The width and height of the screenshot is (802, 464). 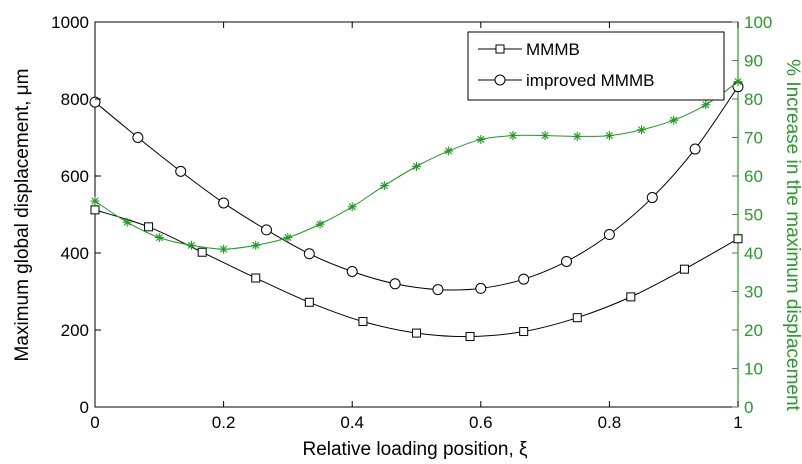 What do you see at coordinates (753, 138) in the screenshot?
I see `y2-tick-label: 70` at bounding box center [753, 138].